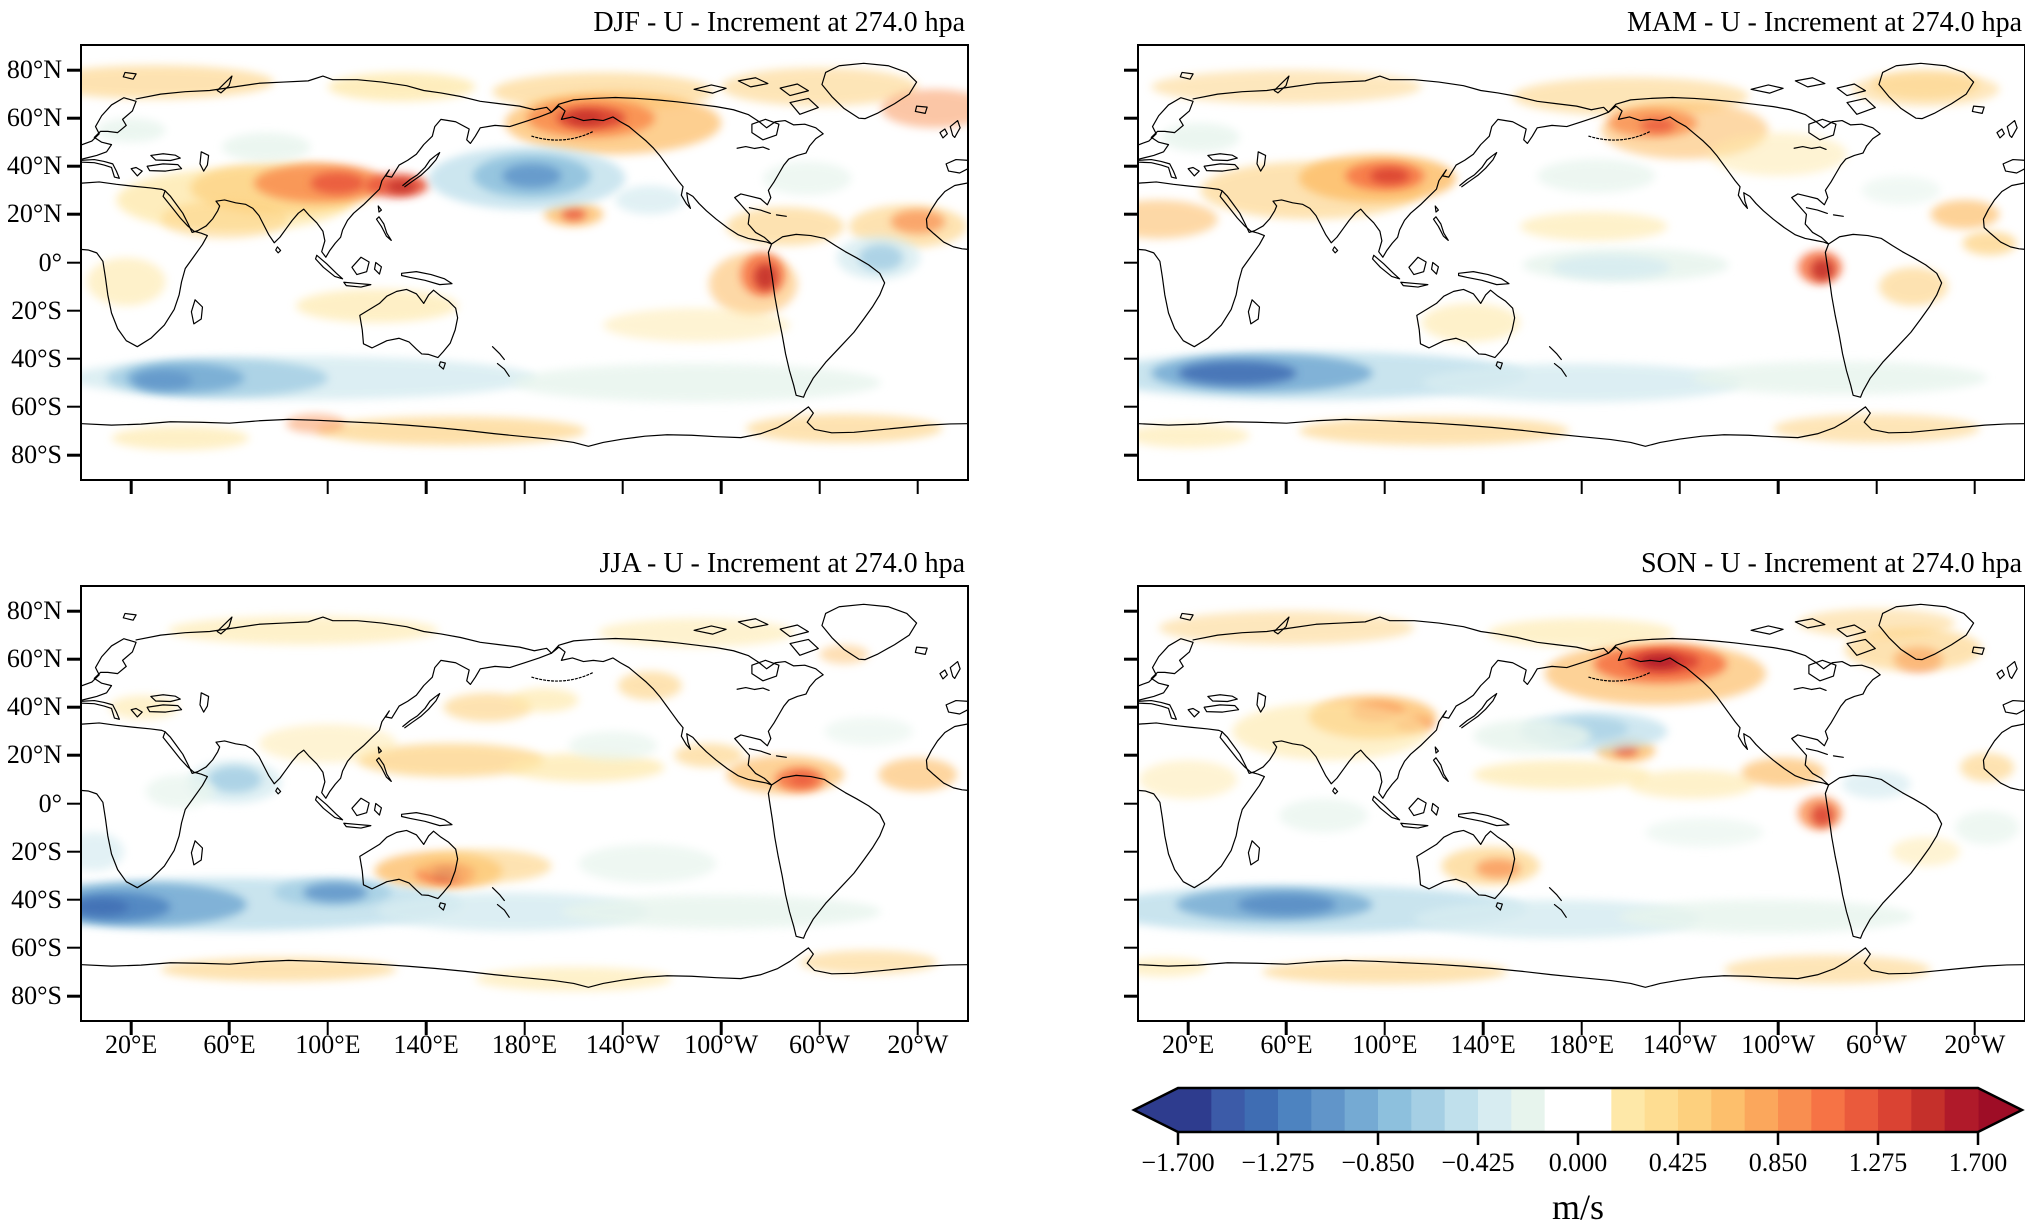  I want to click on lon-tick-label: 100°E, so click(328, 1044).